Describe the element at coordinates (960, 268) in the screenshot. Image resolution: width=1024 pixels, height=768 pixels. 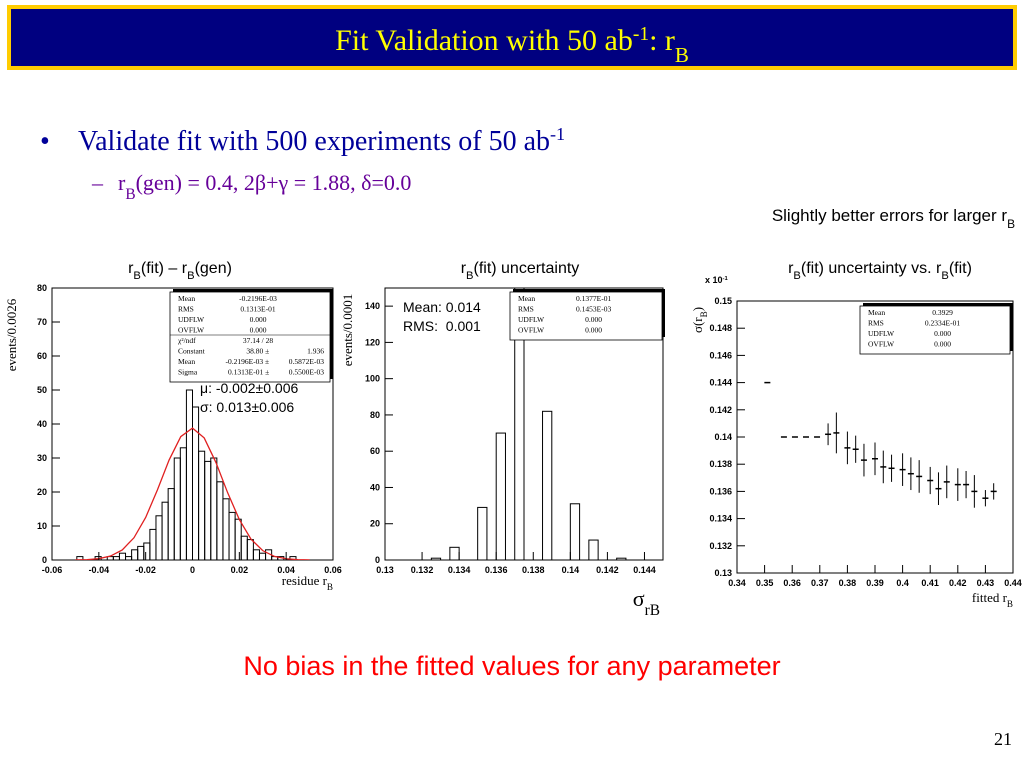
I see `text-run: (fit)` at that location.